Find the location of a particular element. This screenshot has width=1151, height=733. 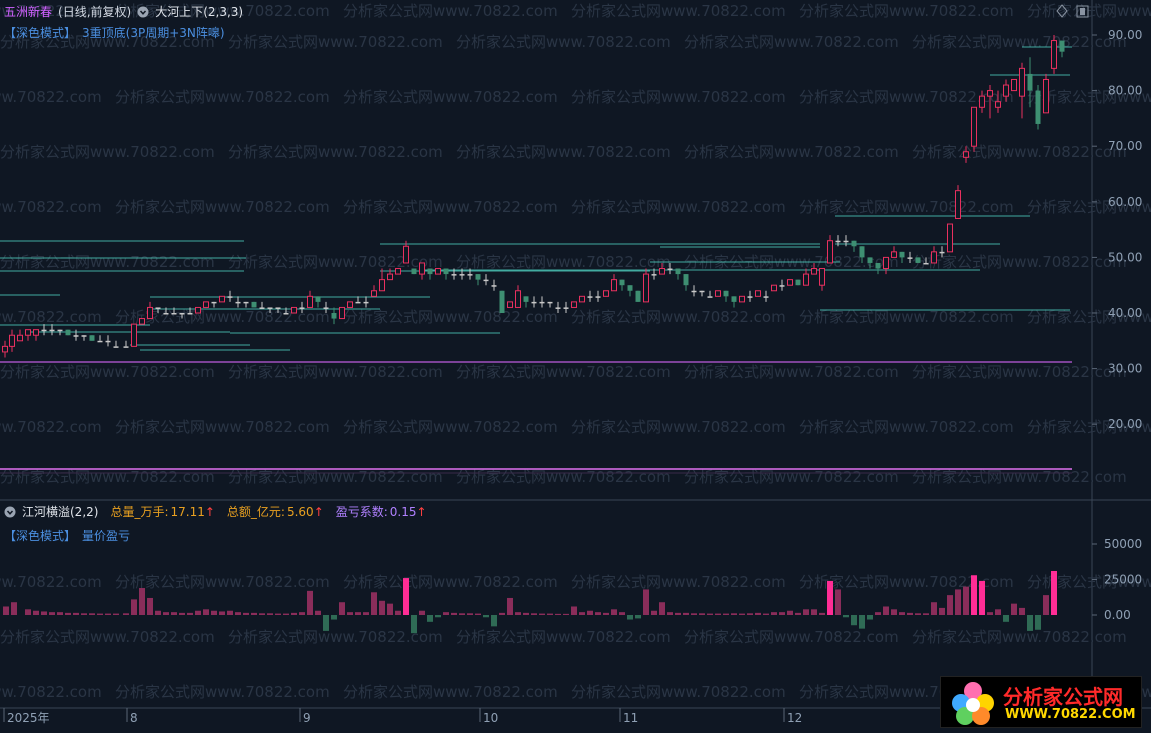

indicator-dropdown-icon is located at coordinates (143, 12).